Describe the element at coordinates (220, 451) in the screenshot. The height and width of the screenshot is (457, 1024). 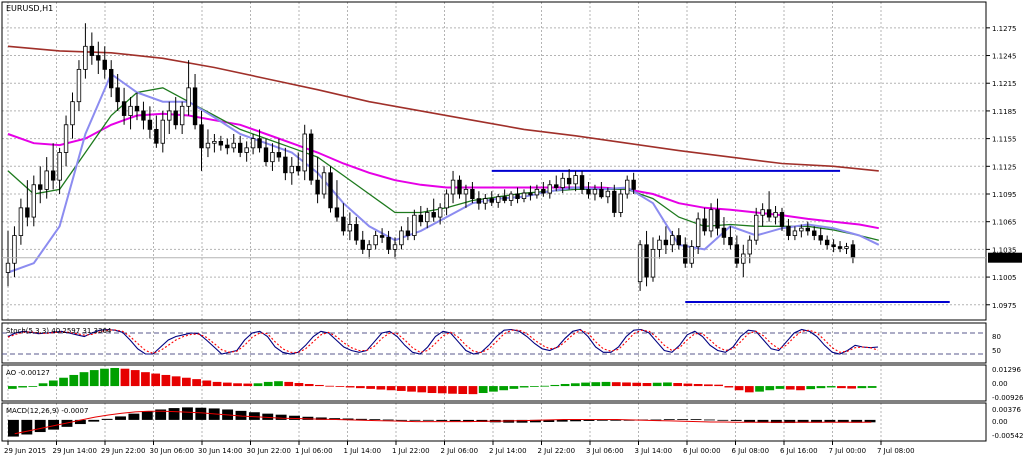
I see `time-tick-label: 30 Jun 14:00` at that location.